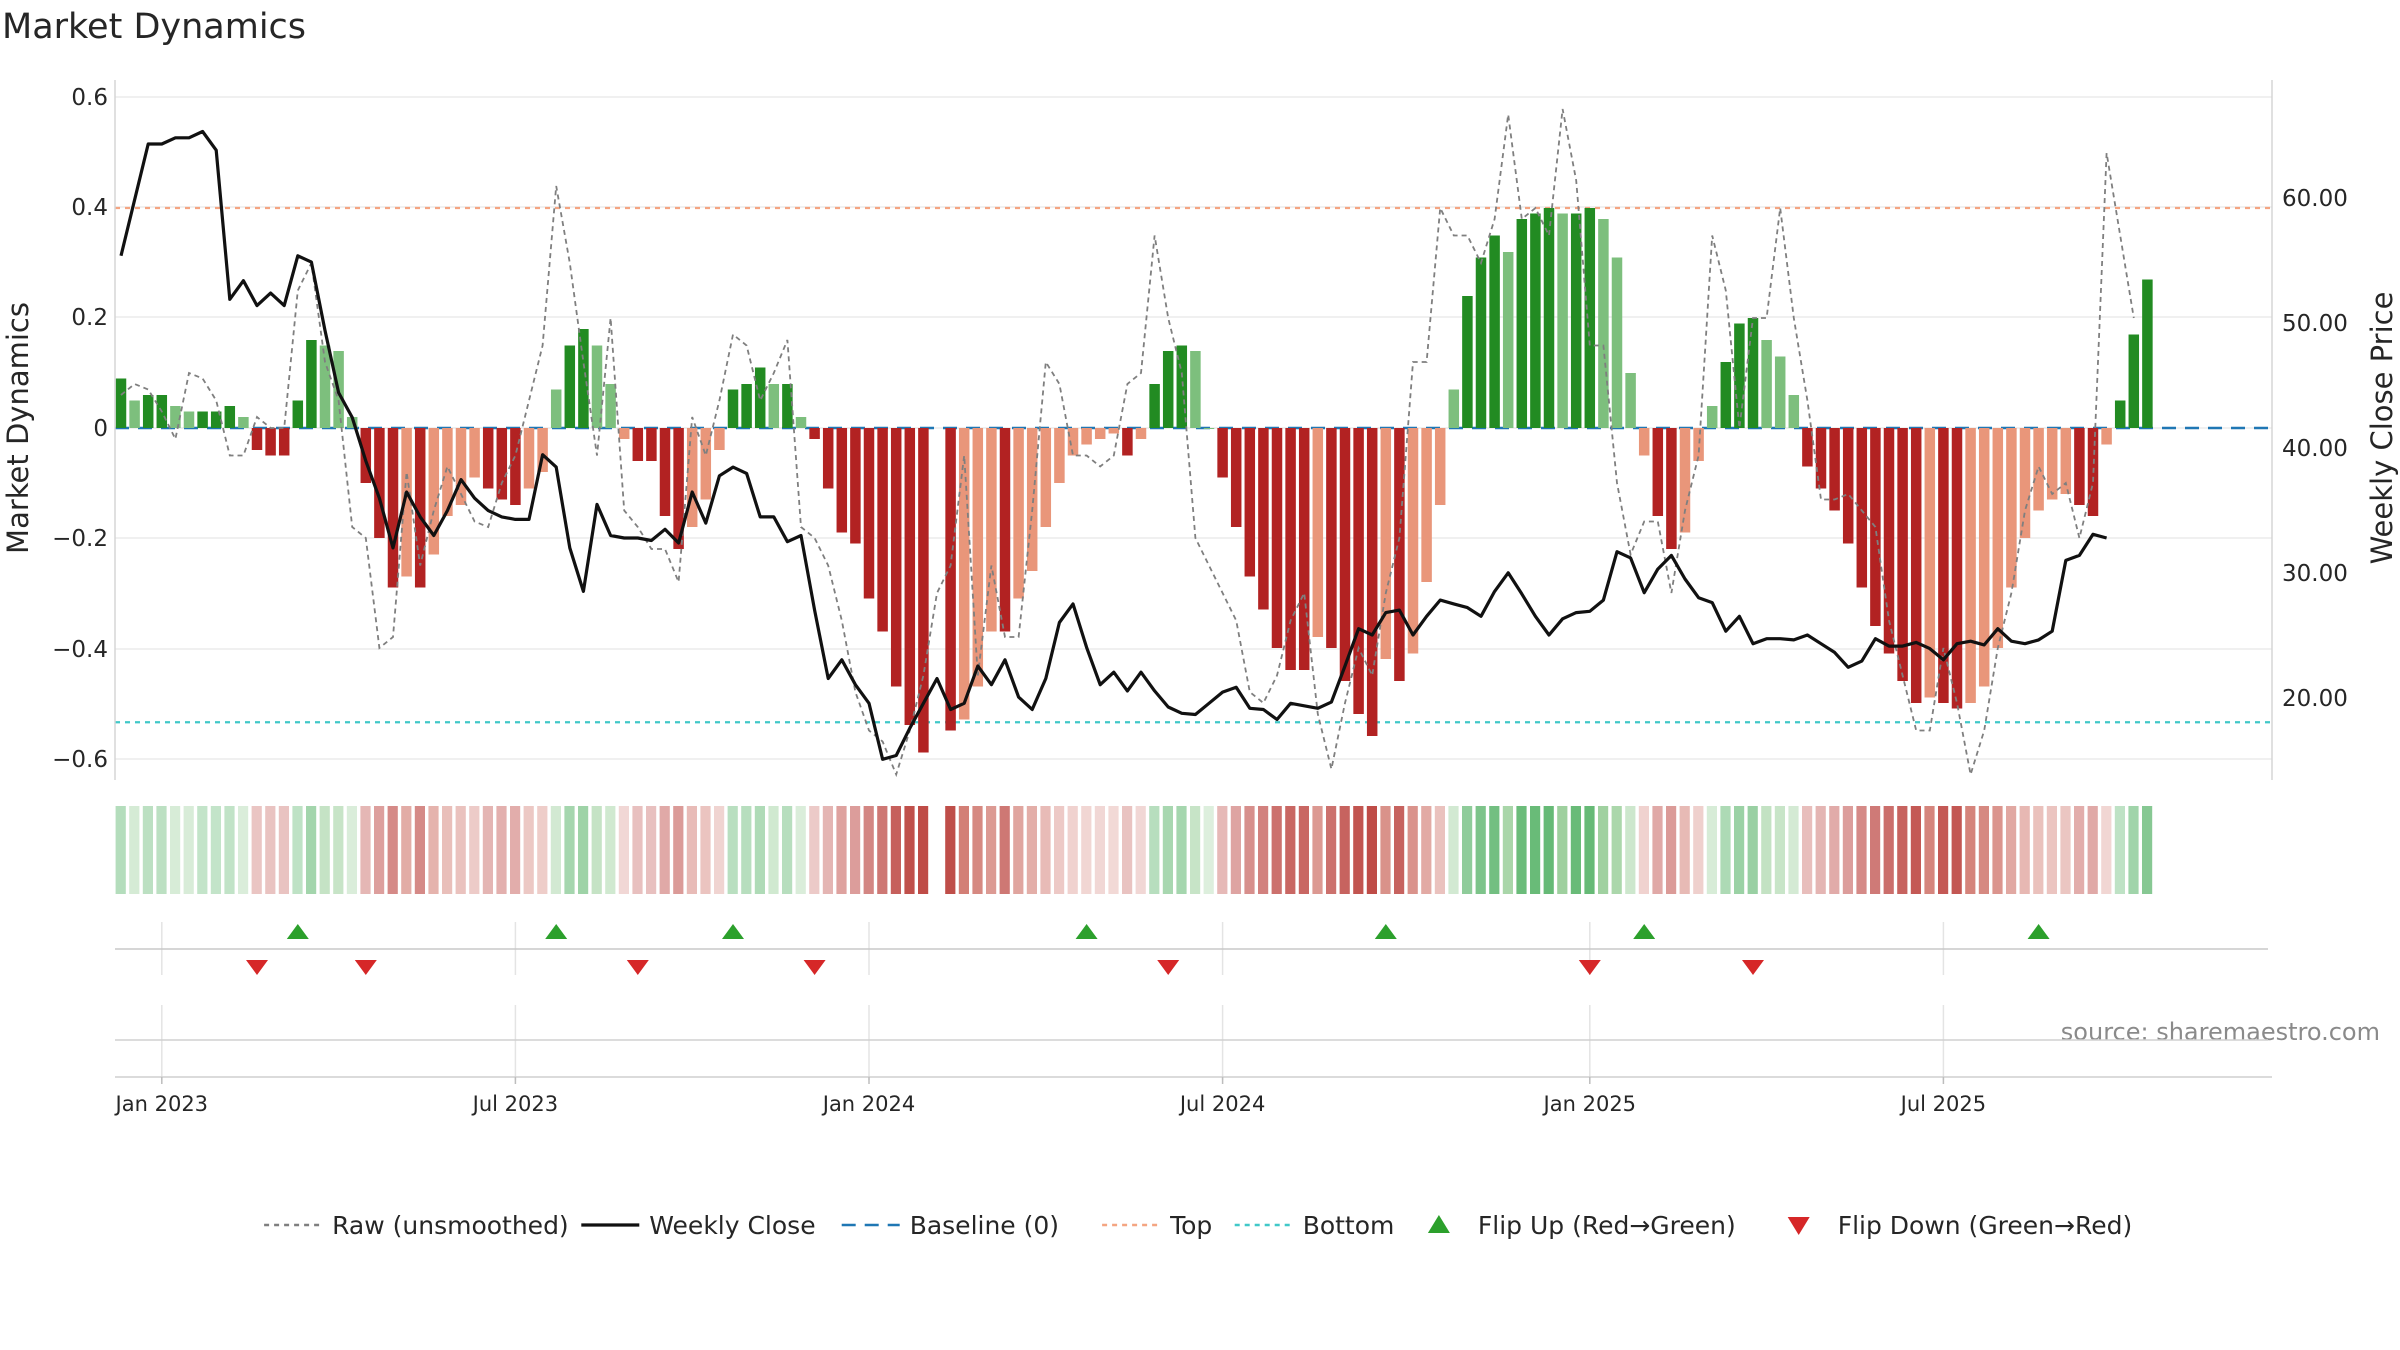  Describe the element at coordinates (2315, 449) in the screenshot. I see `right-tick-label: 40.00` at that location.